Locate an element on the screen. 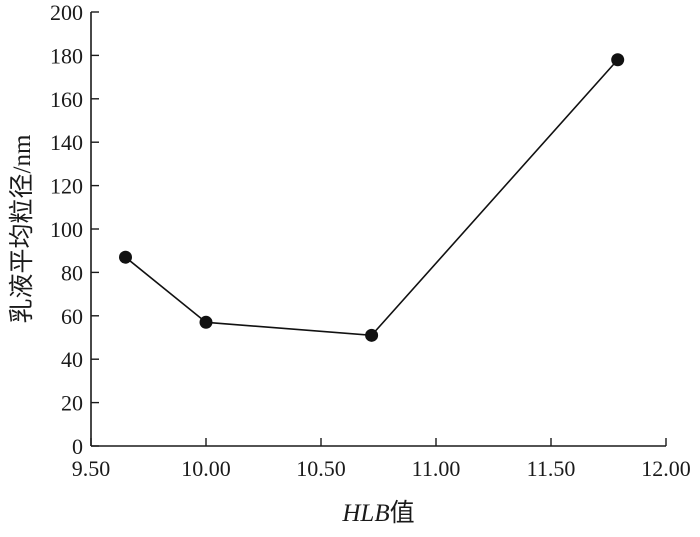 Image resolution: width=700 pixels, height=537 pixels. x-tick-label: 11.50 is located at coordinates (551, 468).